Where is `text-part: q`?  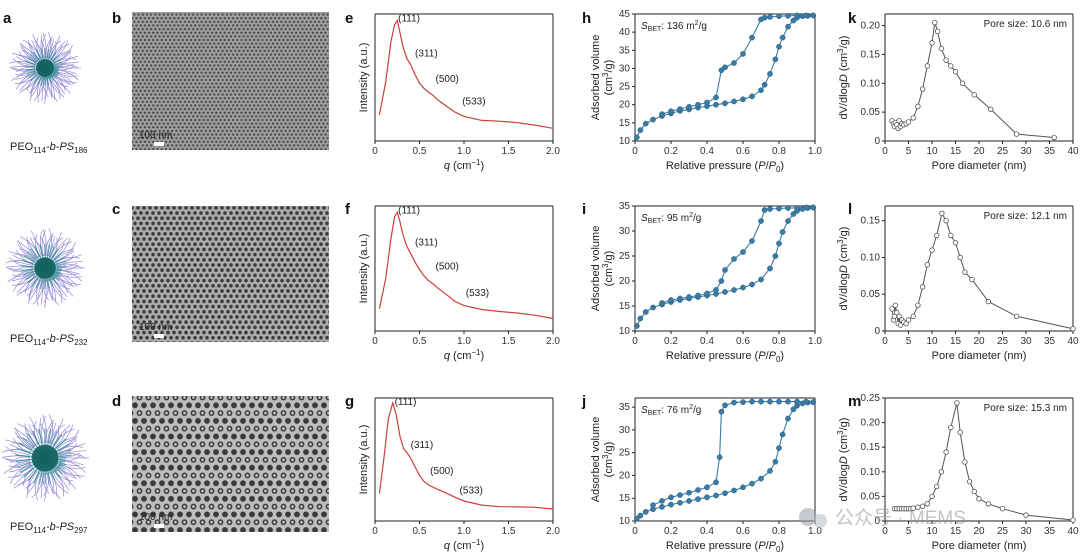 text-part: q is located at coordinates (447, 546).